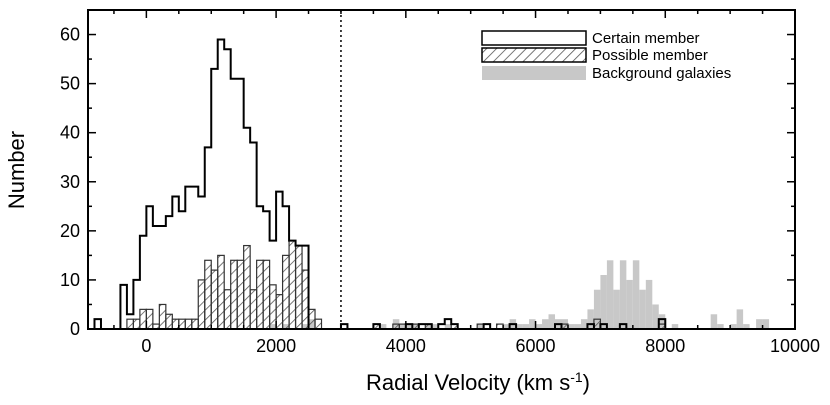 The image size is (830, 405). I want to click on legend-label-certain: Certain member, so click(646, 38).